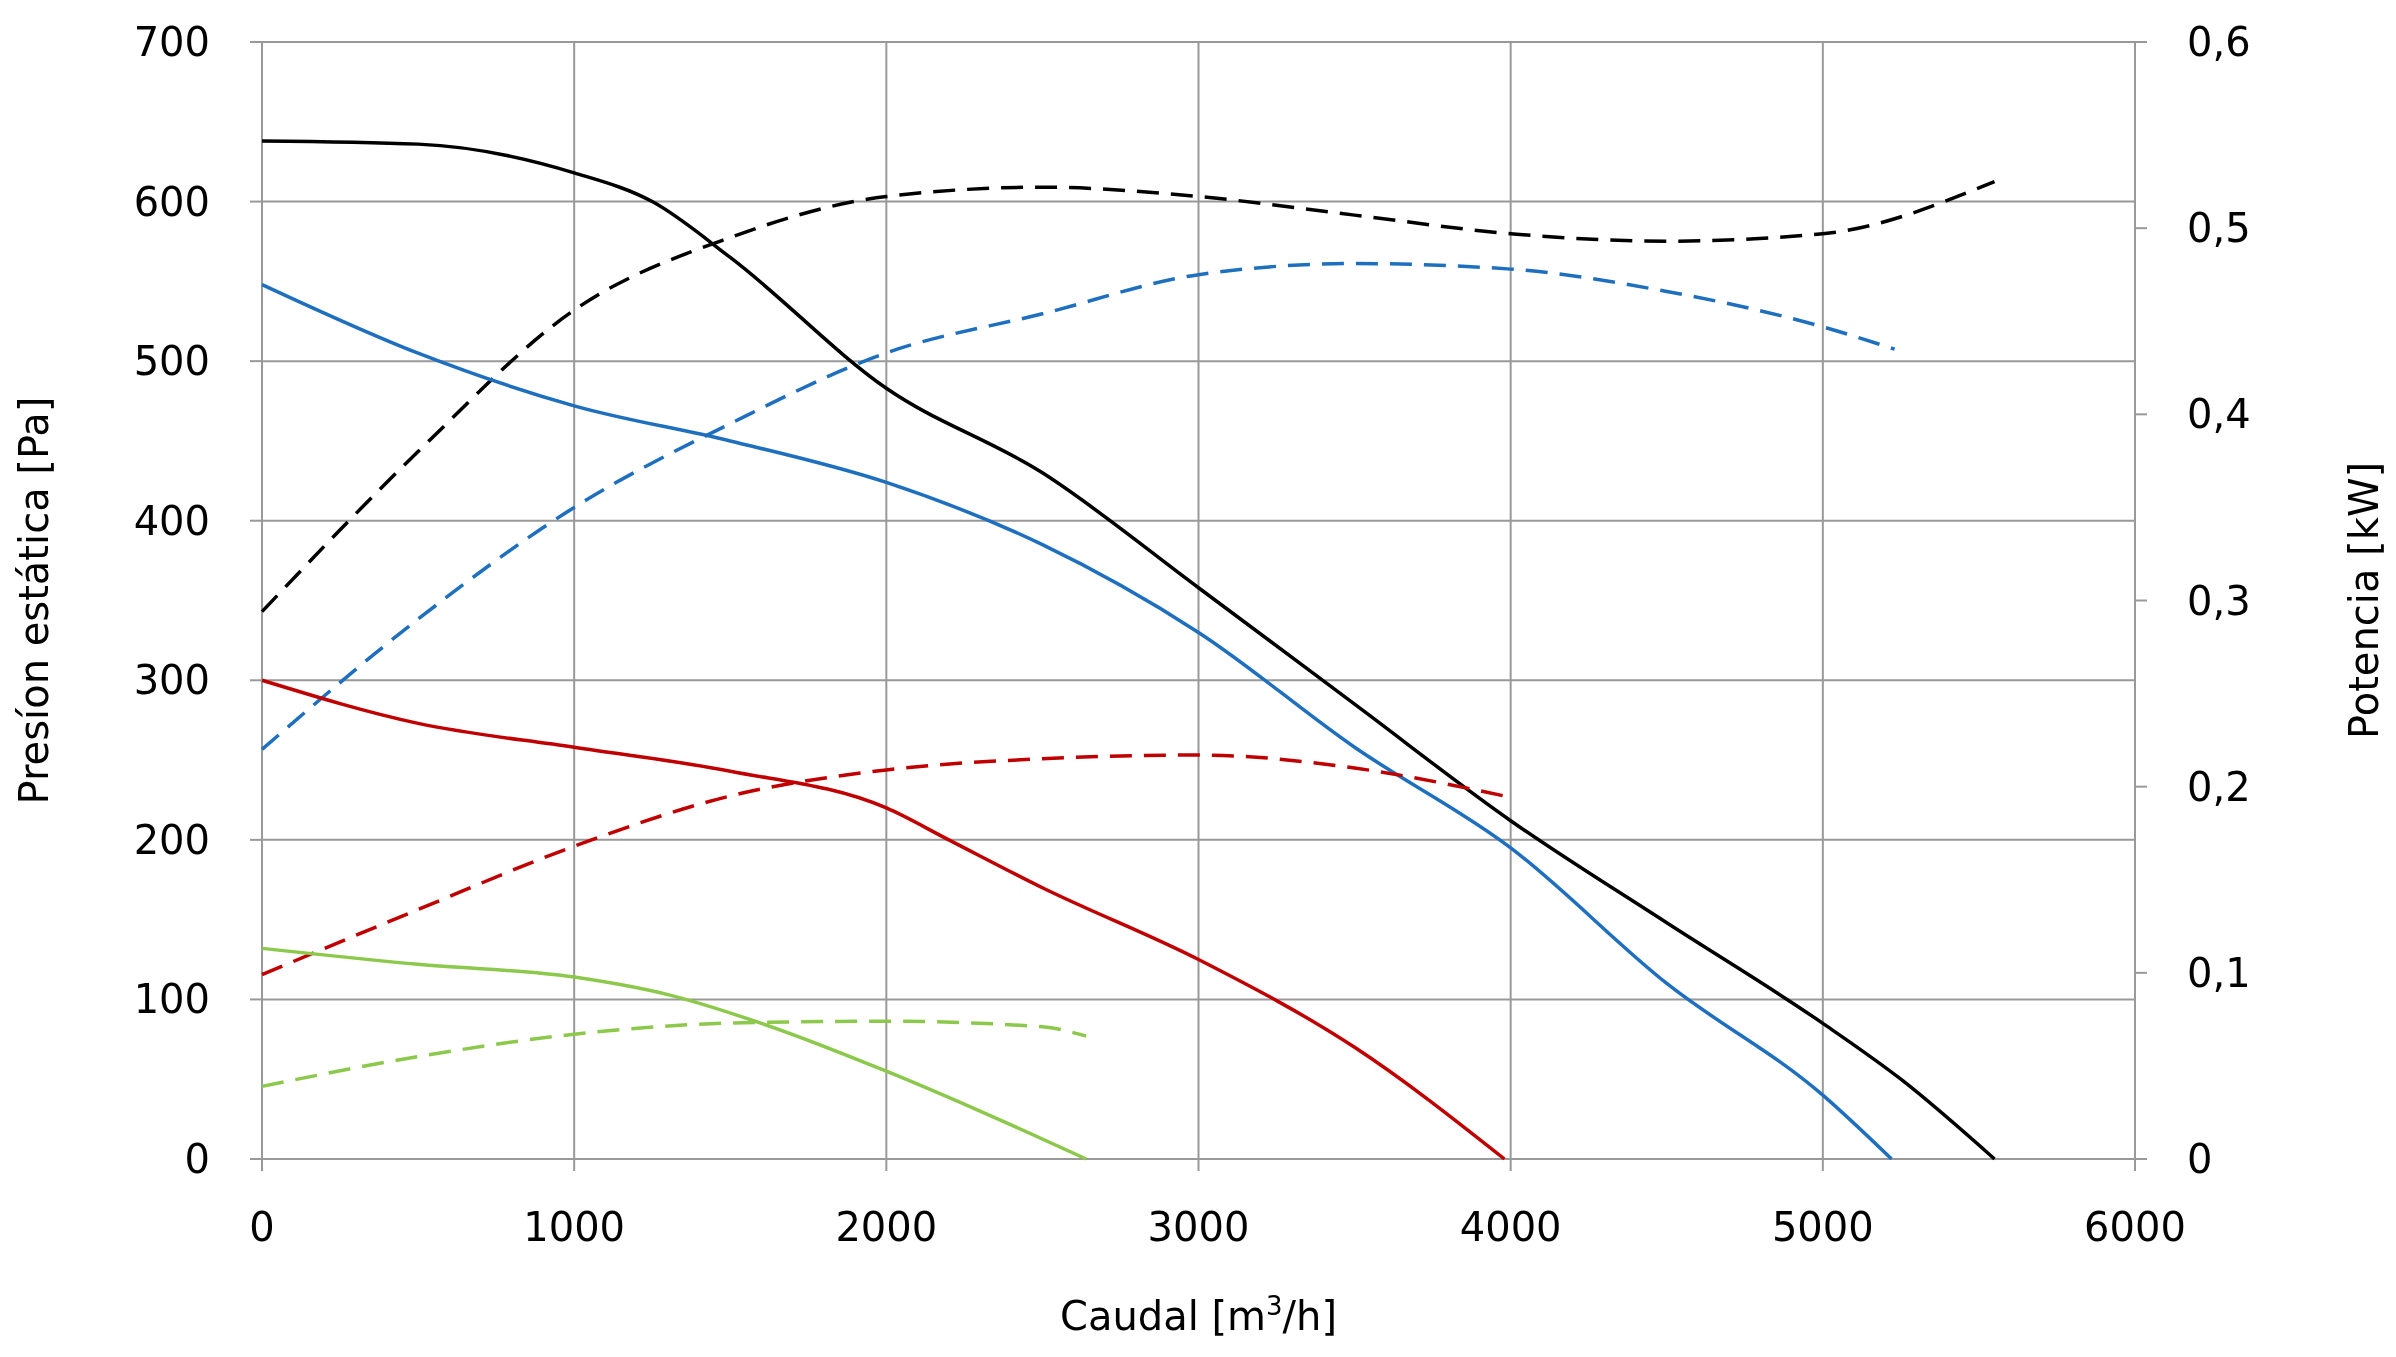  I want to click on y2-tick-label: 0,2, so click(2219, 786).